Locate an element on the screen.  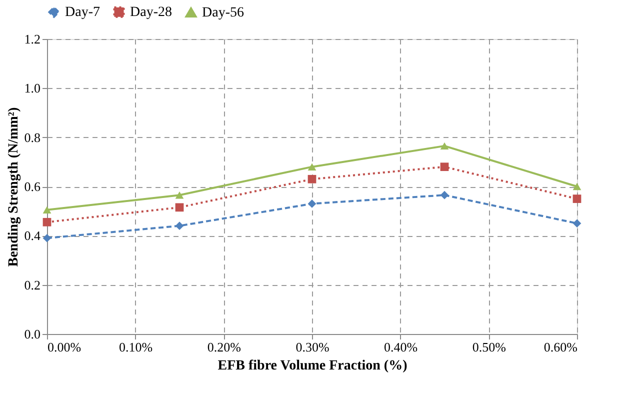
y-tick-label: 0.8 is located at coordinates (32, 137).